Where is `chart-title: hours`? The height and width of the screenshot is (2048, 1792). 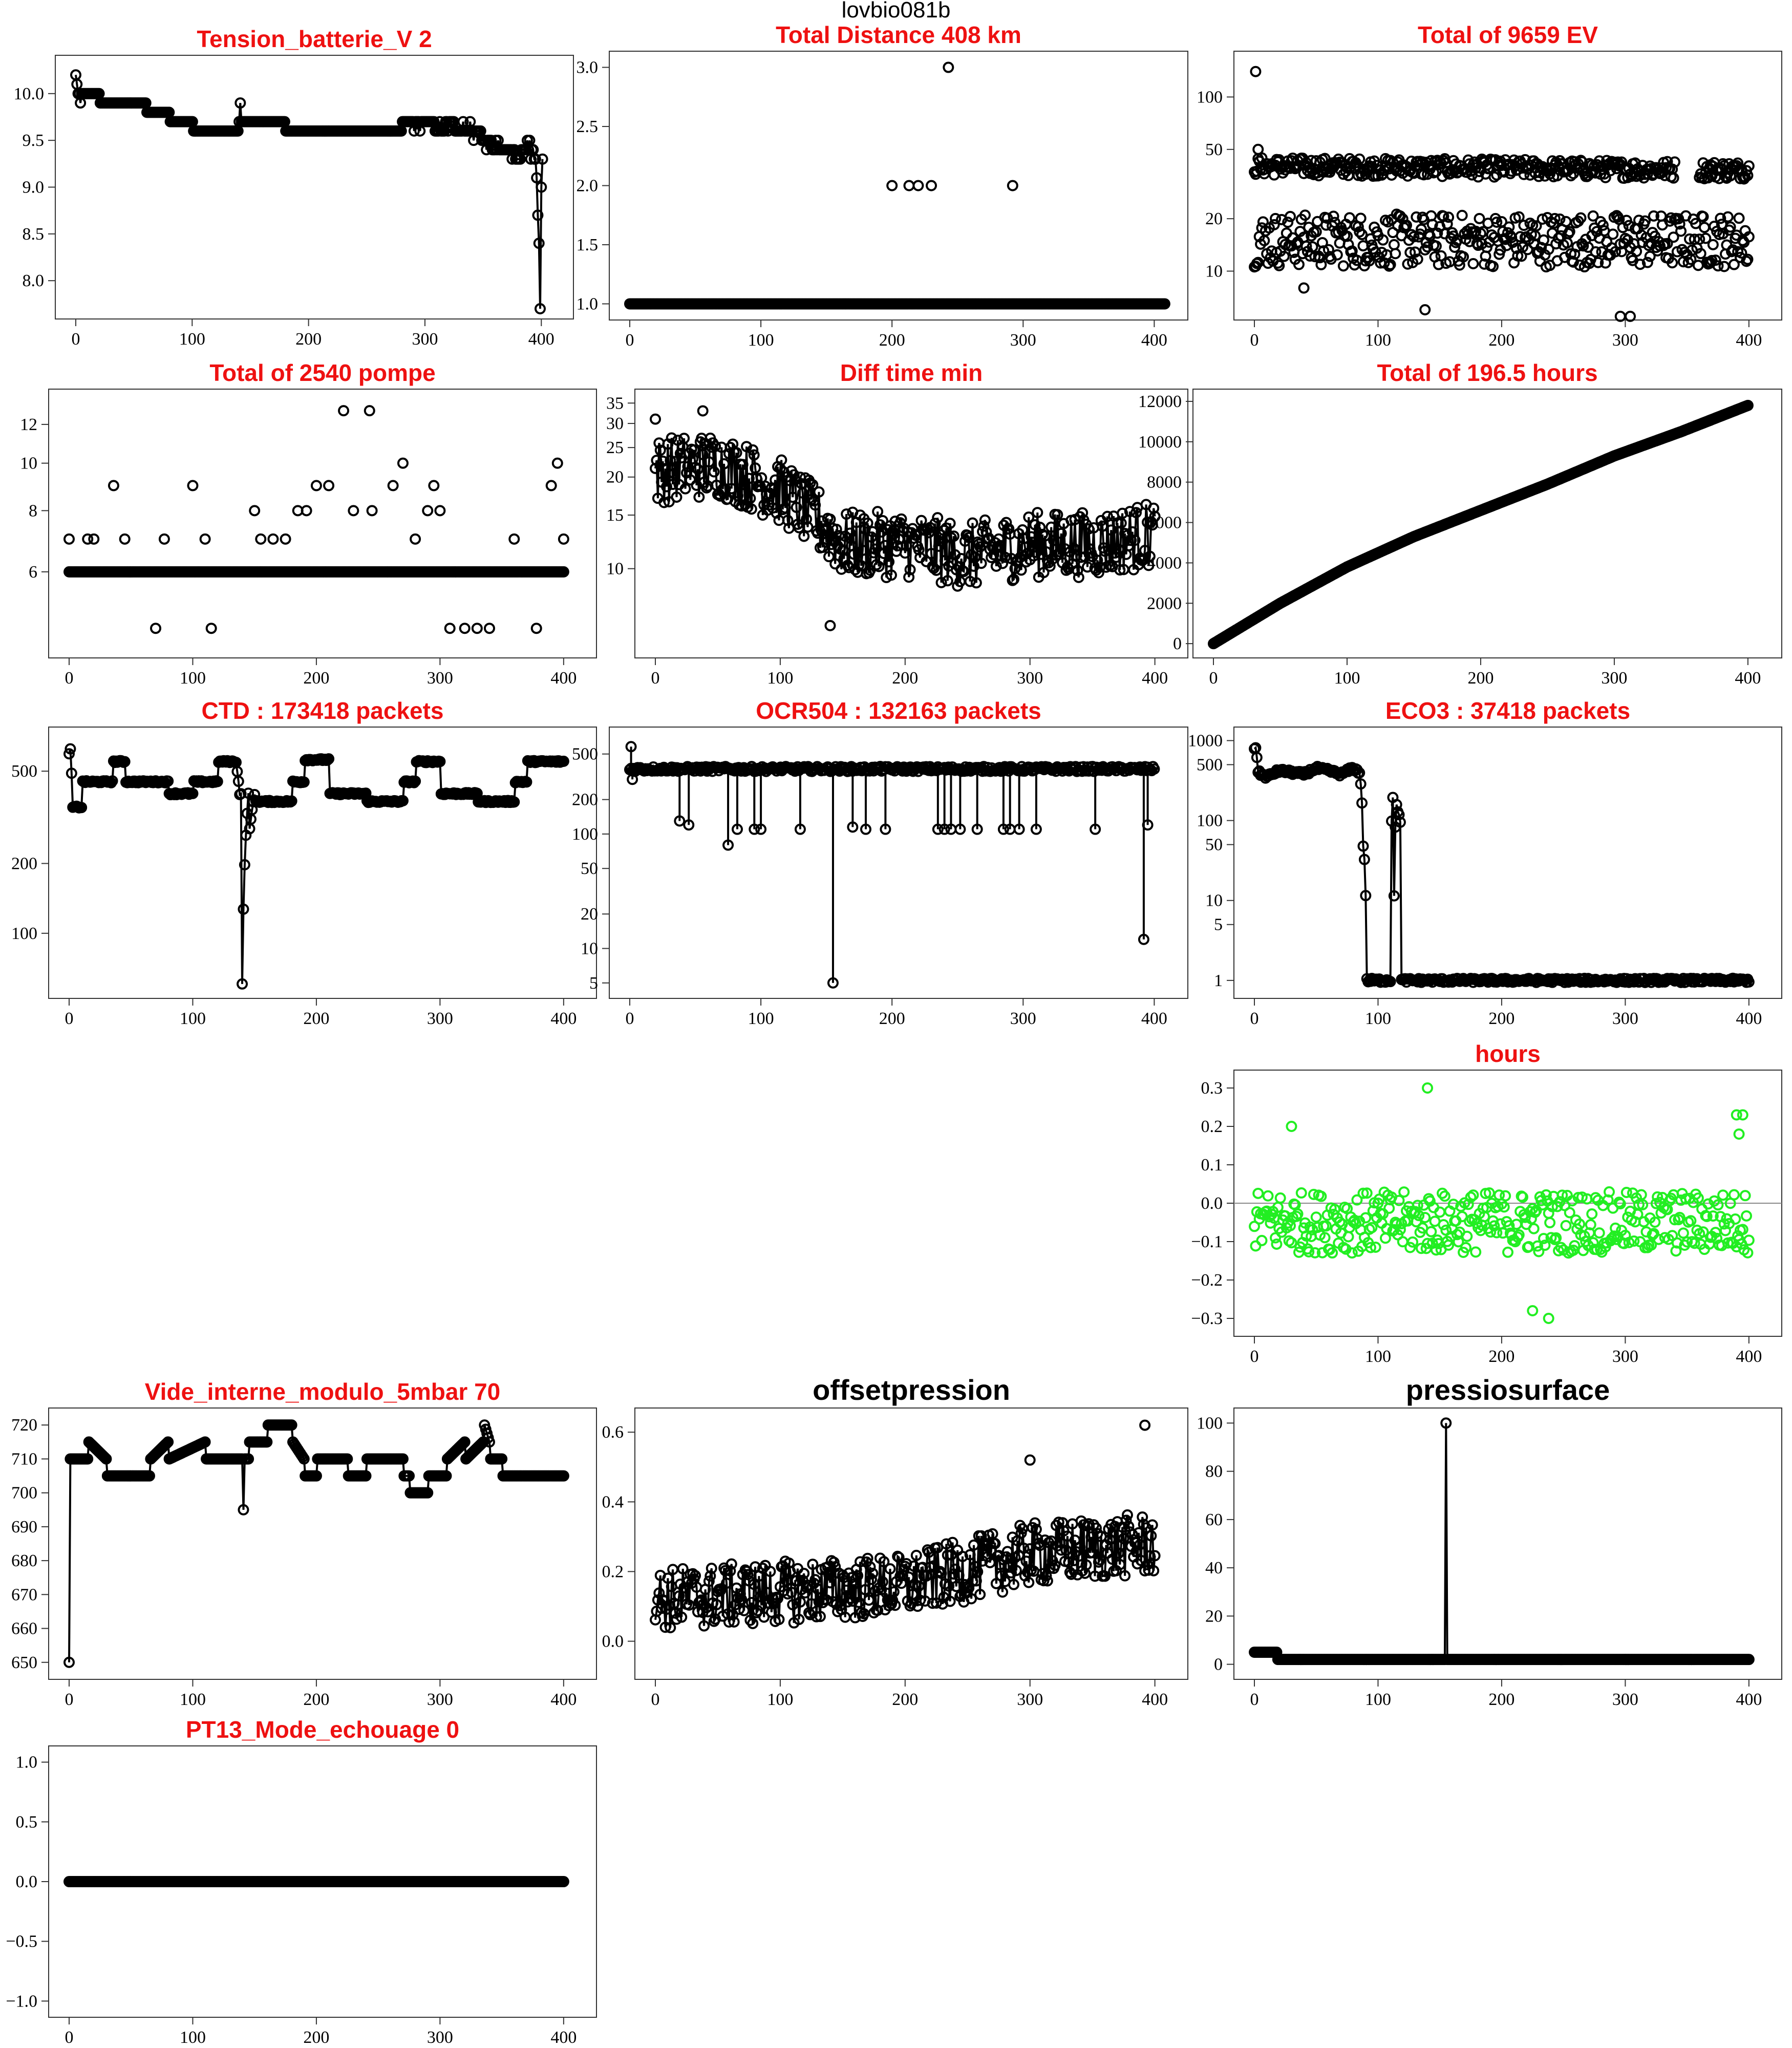
chart-title: hours is located at coordinates (1508, 1053).